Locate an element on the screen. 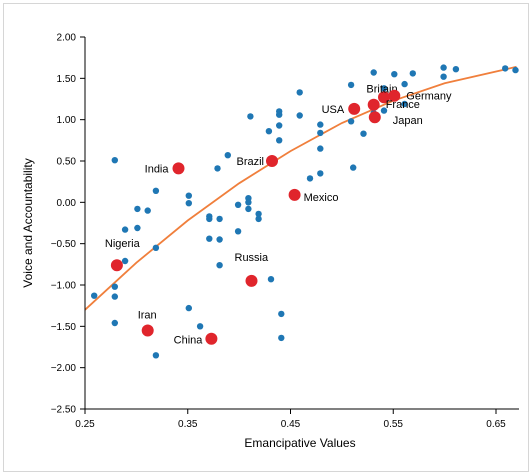  y-tick-label: 1.50 is located at coordinates (67, 79).